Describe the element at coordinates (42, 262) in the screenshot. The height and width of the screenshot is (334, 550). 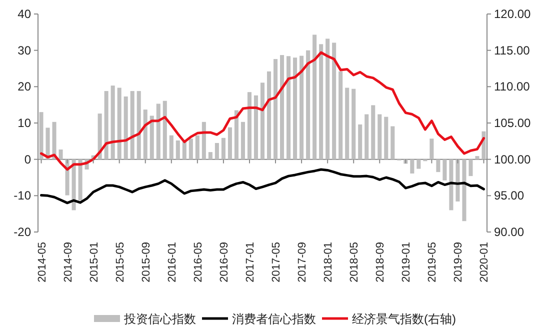
I see `x-tick-label: 2014-05` at that location.